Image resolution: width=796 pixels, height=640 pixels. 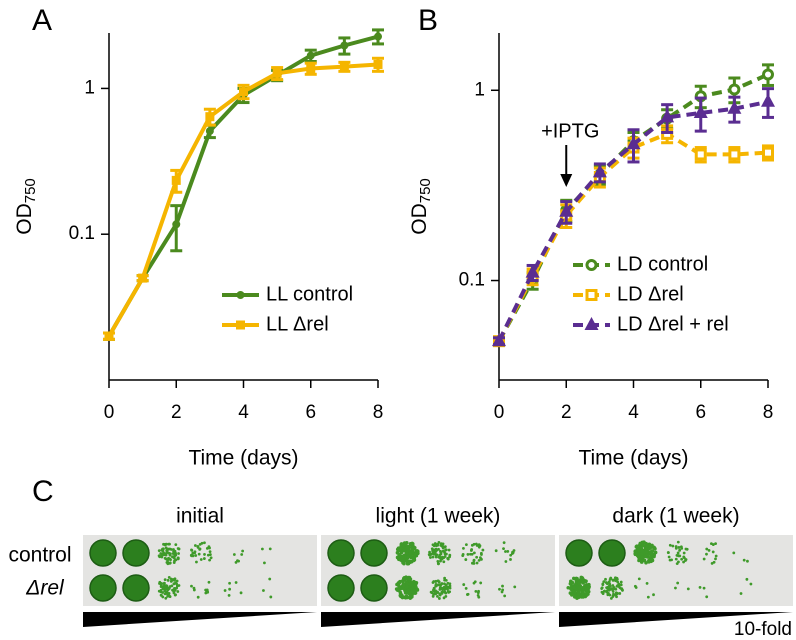 What do you see at coordinates (472, 280) in the screenshot?
I see `y-tick-label: 0.1` at bounding box center [472, 280].